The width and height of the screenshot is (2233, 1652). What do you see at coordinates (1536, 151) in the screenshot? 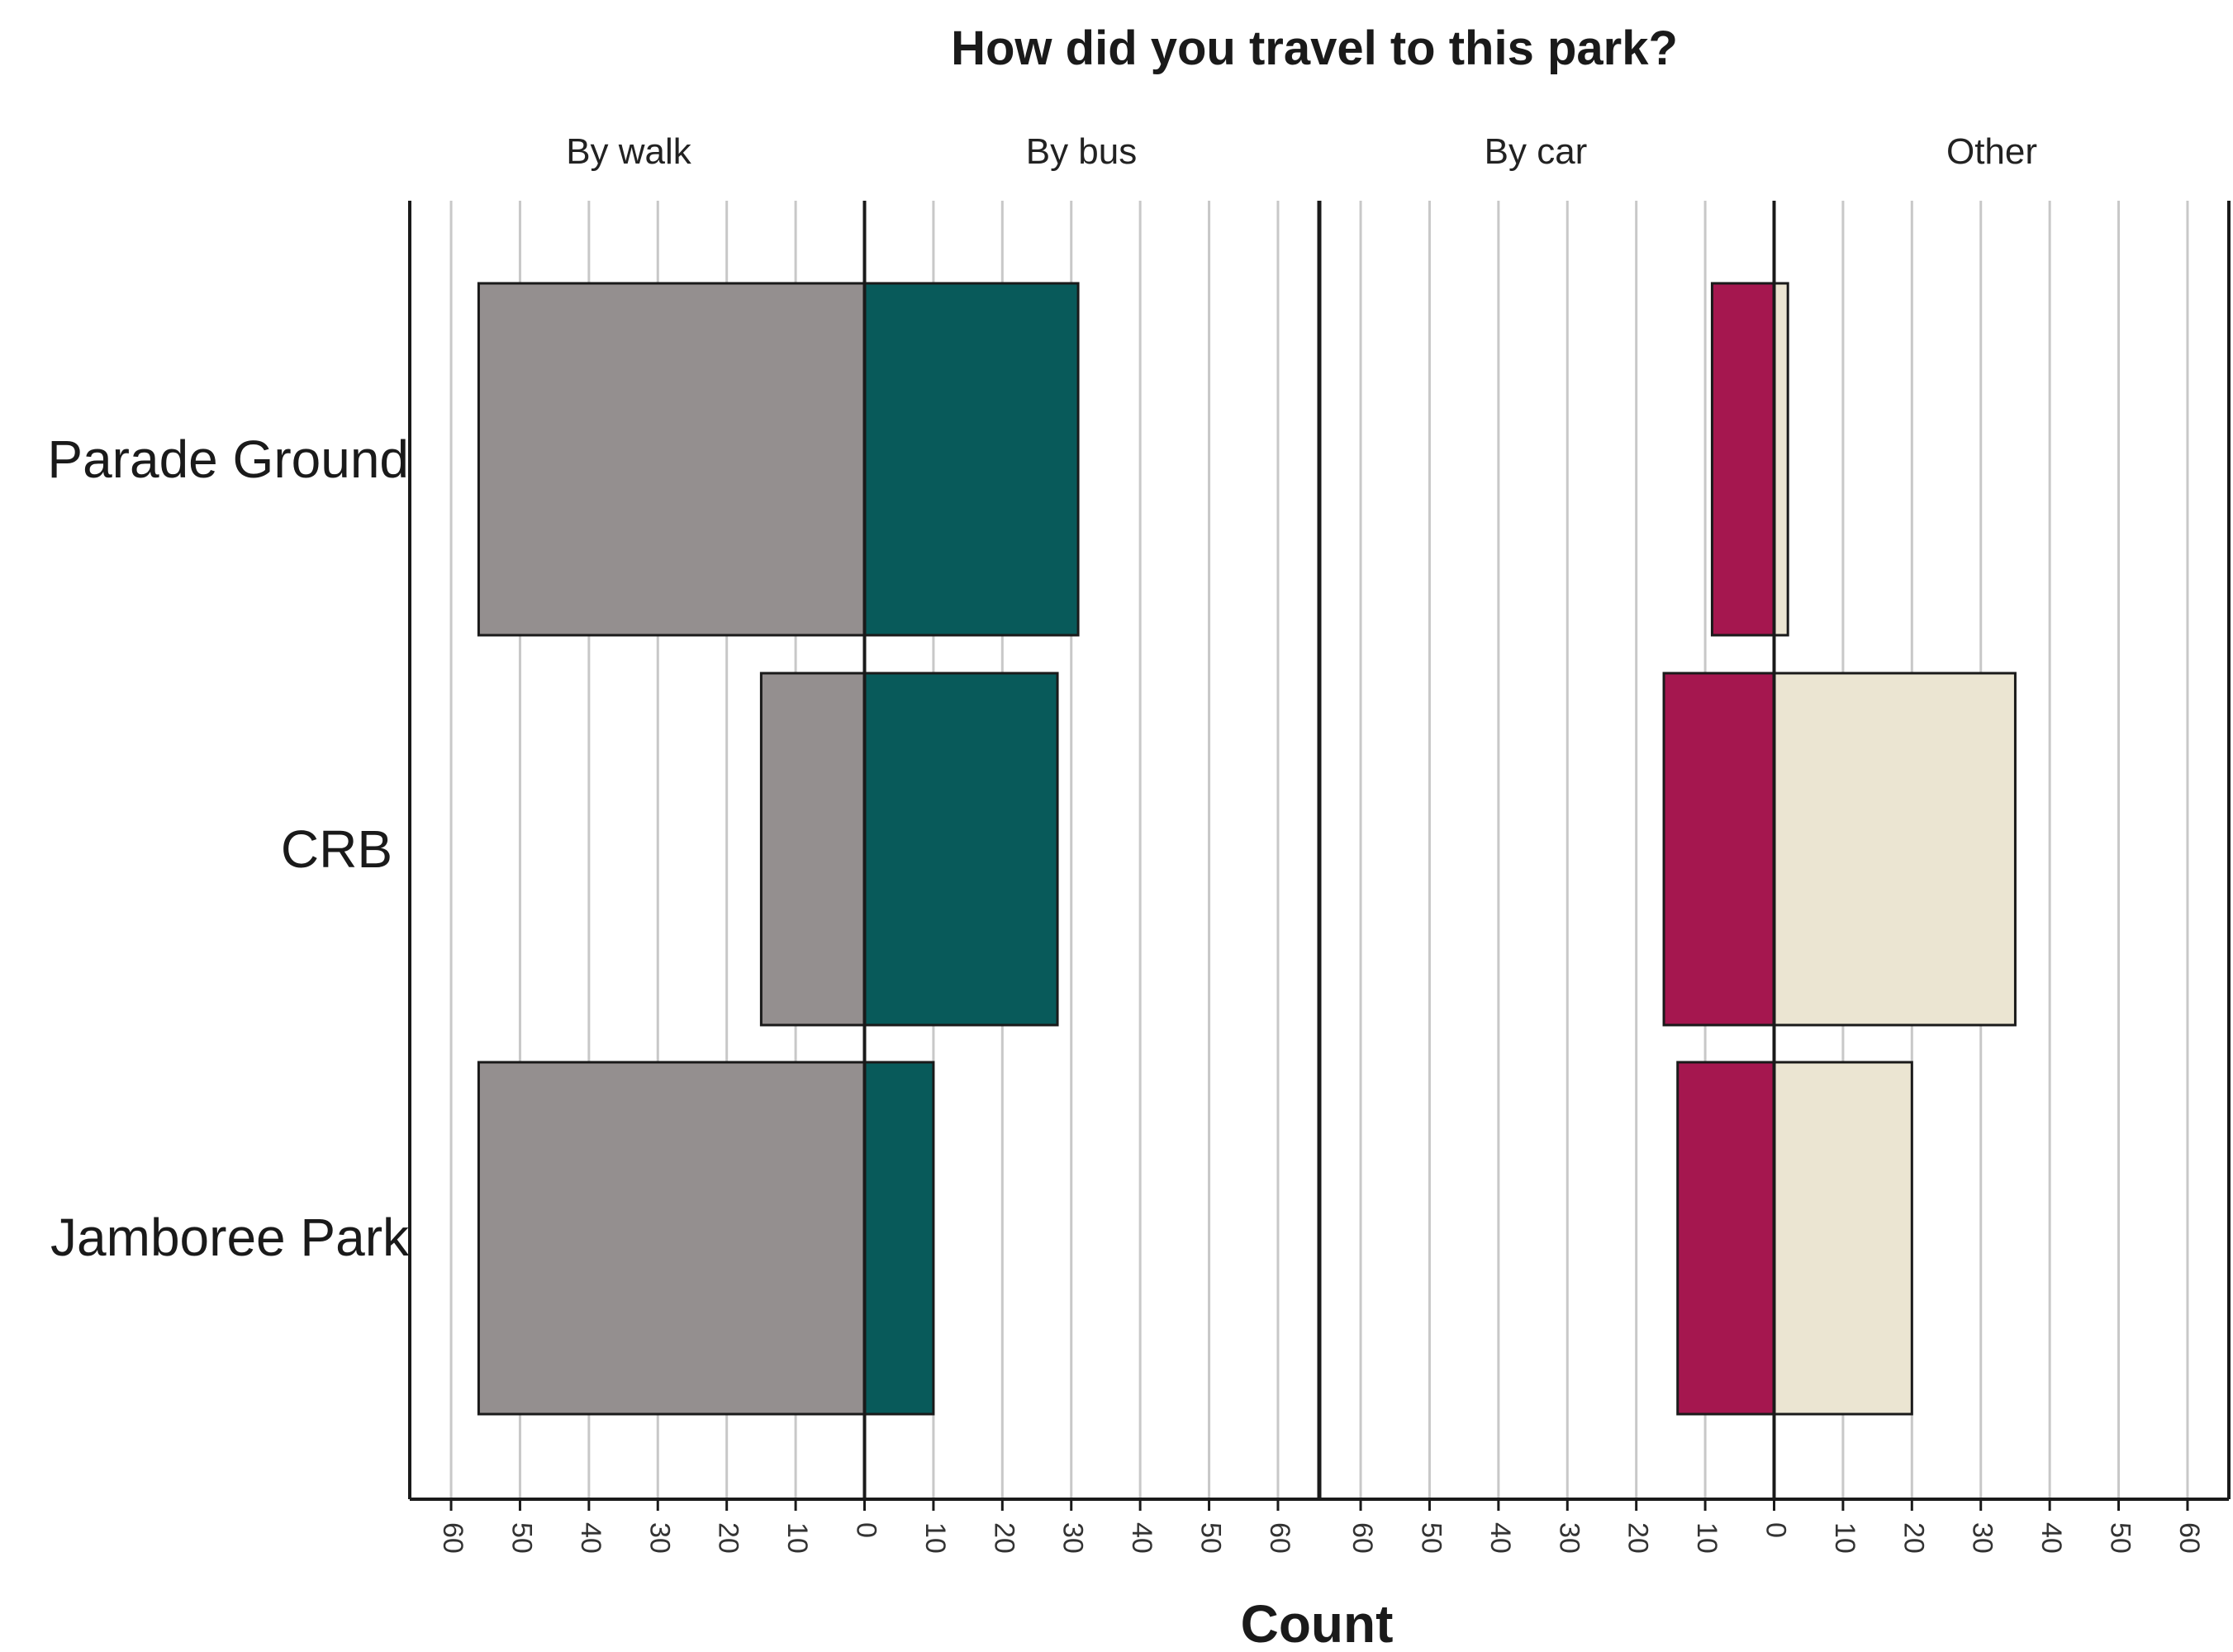
I see `panel-label-by-car: By car` at bounding box center [1536, 151].